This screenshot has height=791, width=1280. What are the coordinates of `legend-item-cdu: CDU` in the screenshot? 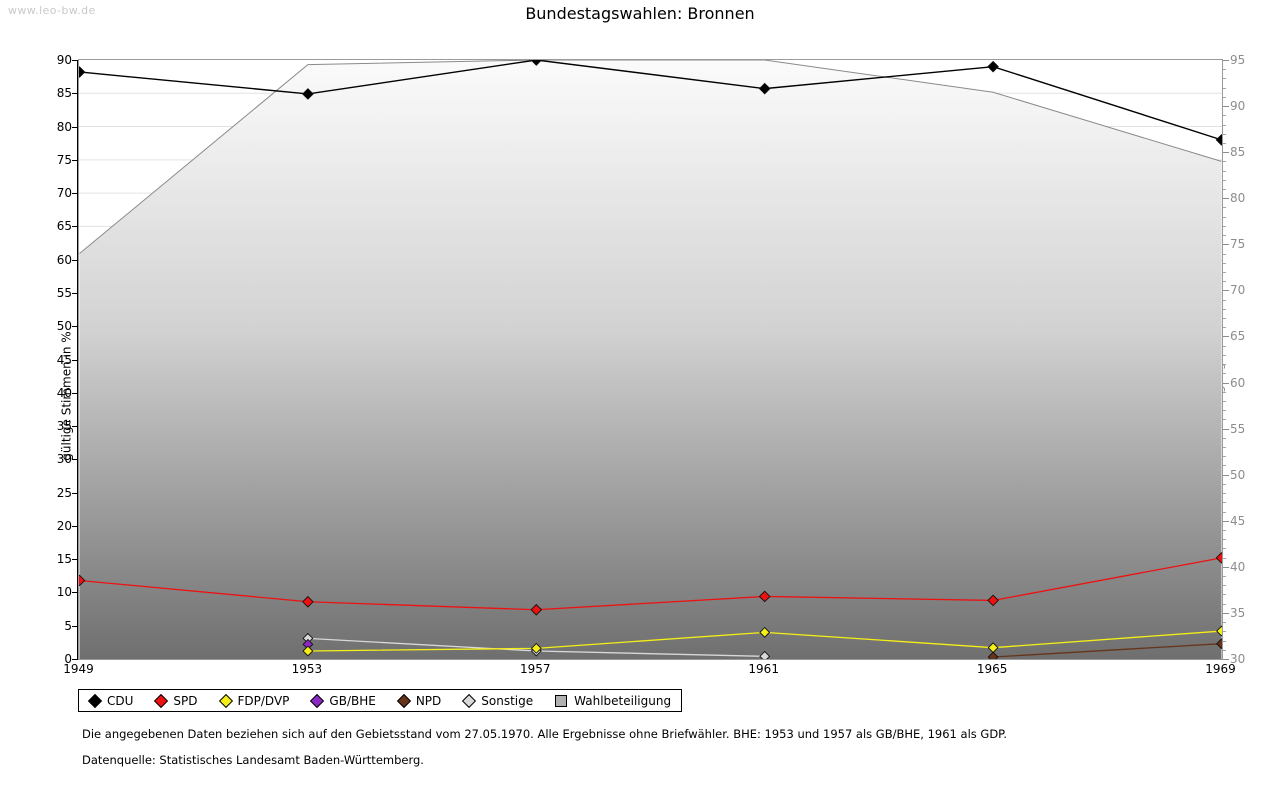 It's located at (110, 700).